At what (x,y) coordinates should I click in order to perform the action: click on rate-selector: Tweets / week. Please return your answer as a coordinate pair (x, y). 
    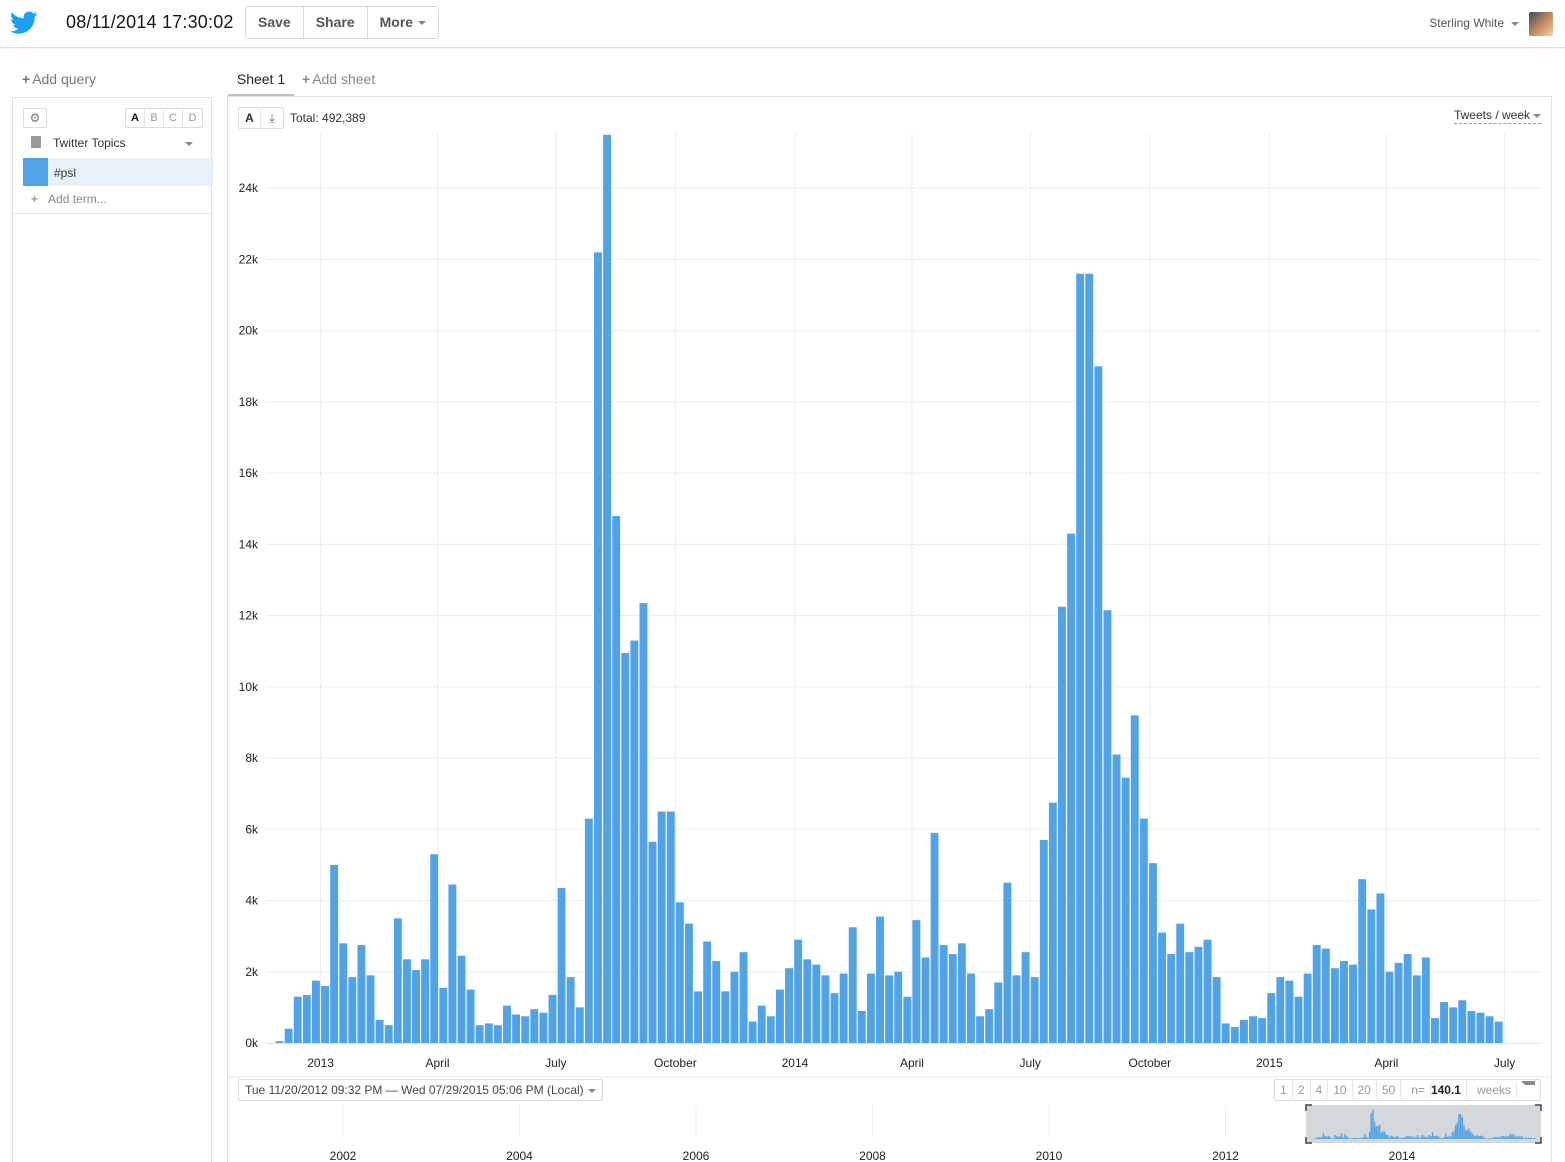
    Looking at the image, I should click on (1497, 116).